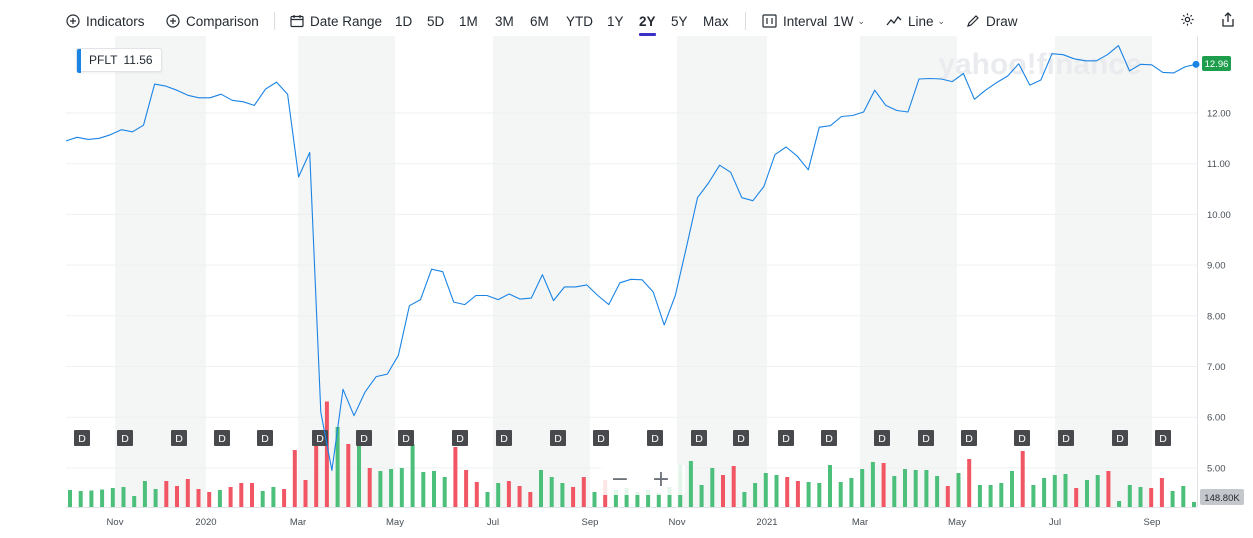 This screenshot has height=538, width=1253. I want to click on interval-dropdown: Interval 1W ⌄, so click(813, 21).